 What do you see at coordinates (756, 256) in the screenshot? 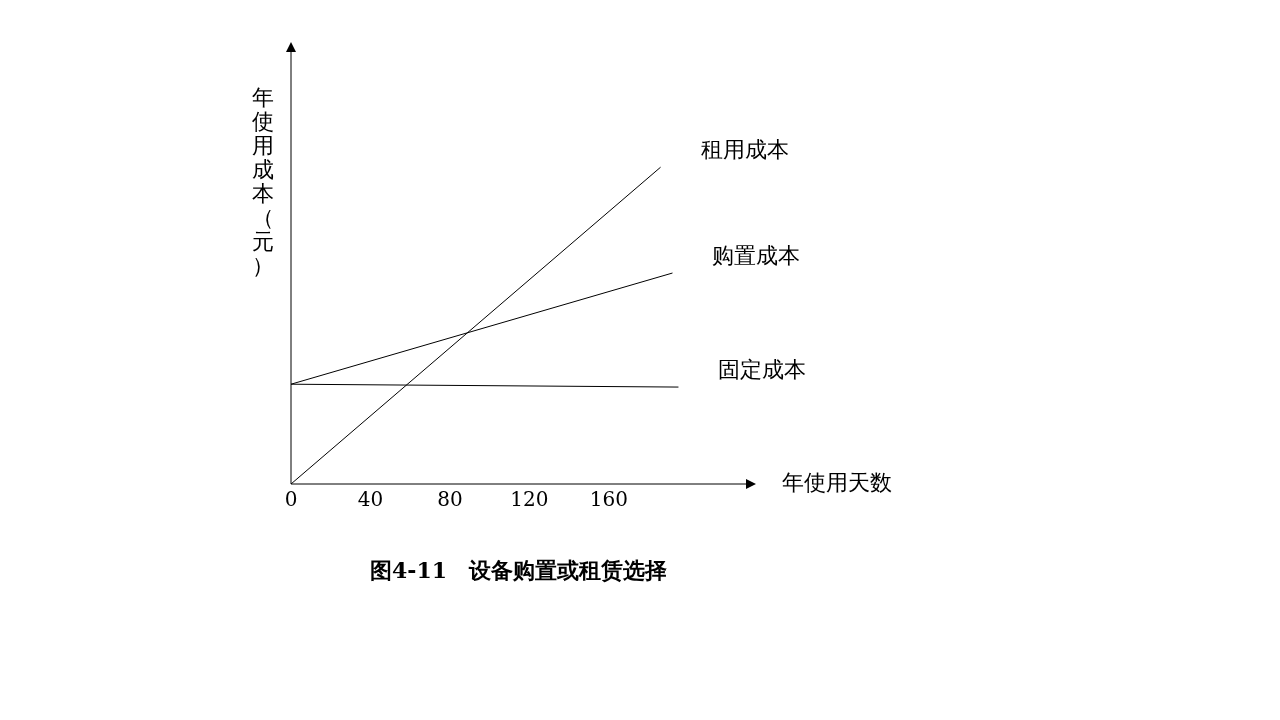
I see `series-label: 购置成本` at bounding box center [756, 256].